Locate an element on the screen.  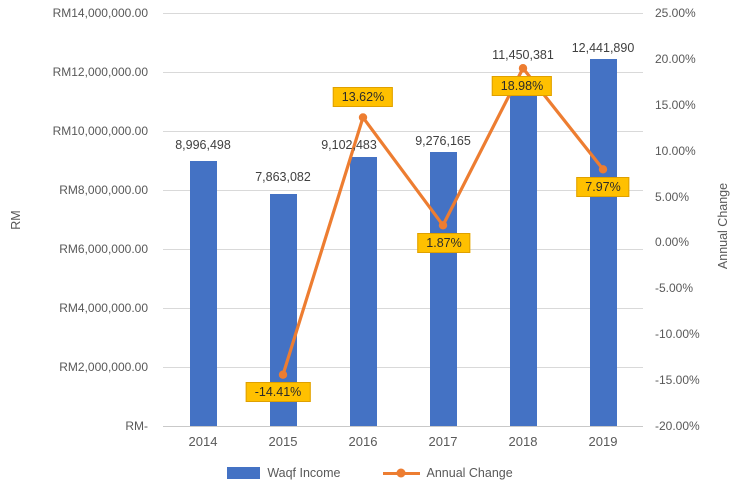
left-axis-tick: RM6,000,000.00 is located at coordinates (103, 249).